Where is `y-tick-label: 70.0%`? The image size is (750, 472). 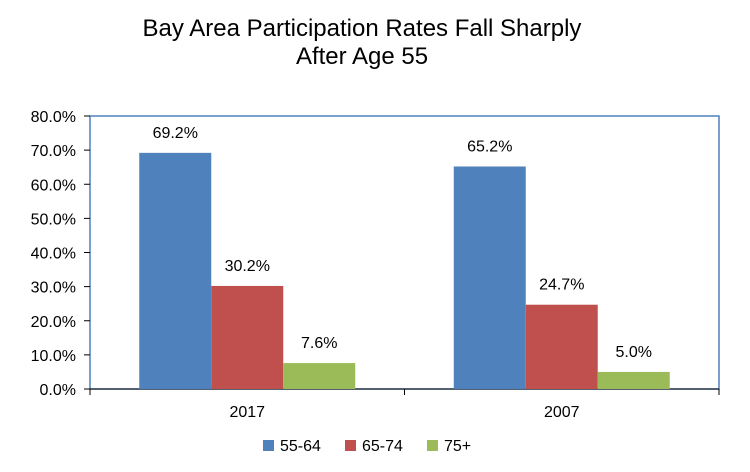 y-tick-label: 70.0% is located at coordinates (53, 151).